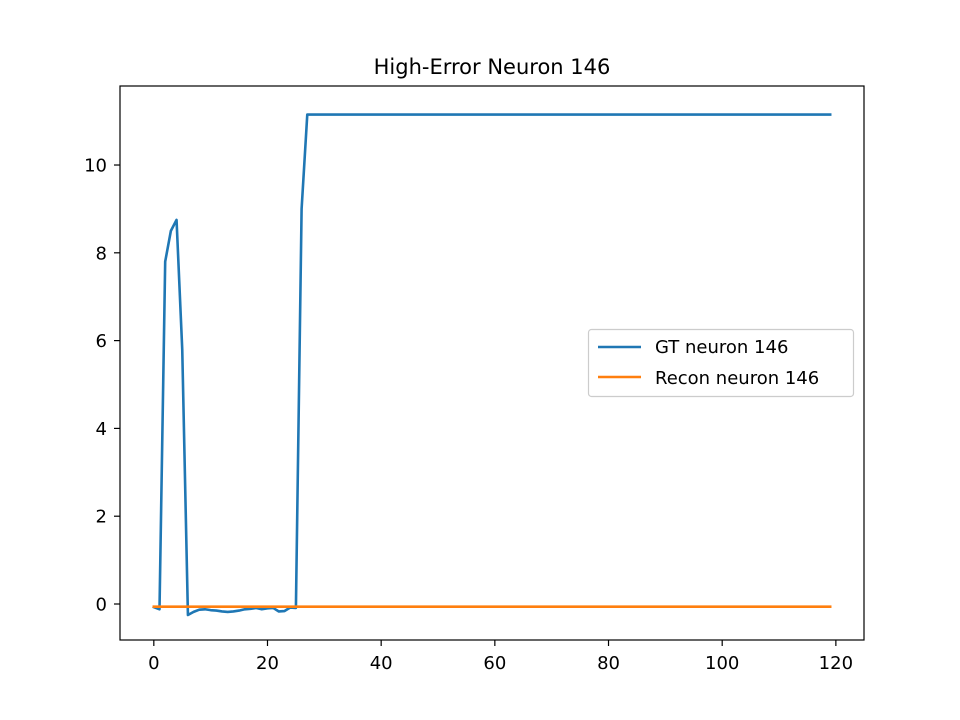  Describe the element at coordinates (737, 378) in the screenshot. I see `legend-label-recon: Recon neuron 146` at that location.